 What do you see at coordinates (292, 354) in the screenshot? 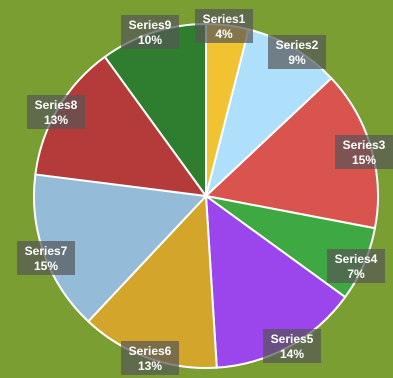
I see `slice-label-value: 14%` at bounding box center [292, 354].